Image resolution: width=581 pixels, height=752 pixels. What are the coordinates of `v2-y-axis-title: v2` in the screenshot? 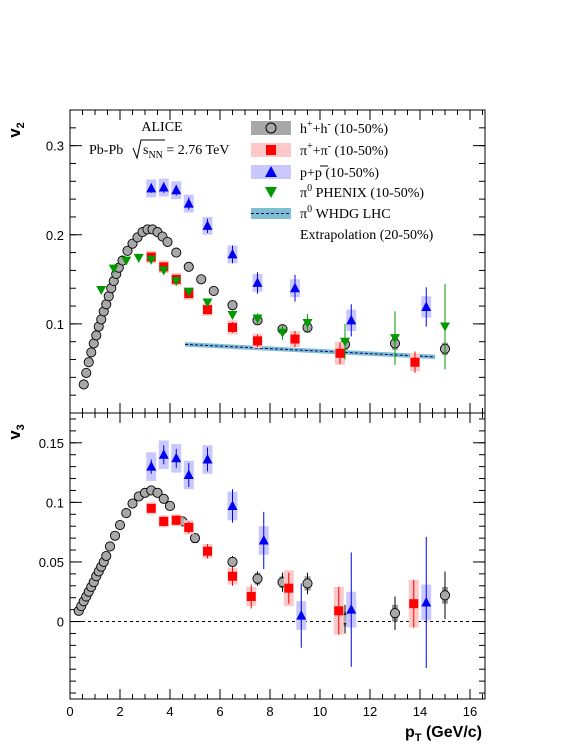 It's located at (16, 130).